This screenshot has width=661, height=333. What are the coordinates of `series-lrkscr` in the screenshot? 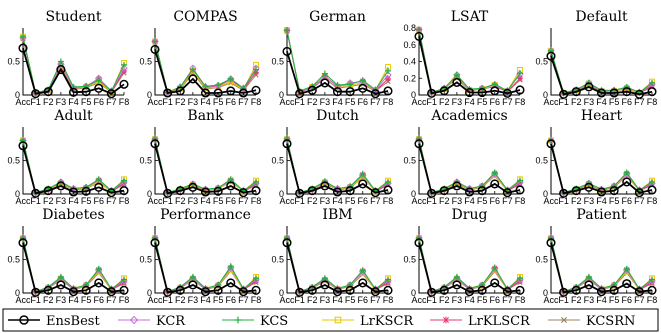 It's located at (469, 61).